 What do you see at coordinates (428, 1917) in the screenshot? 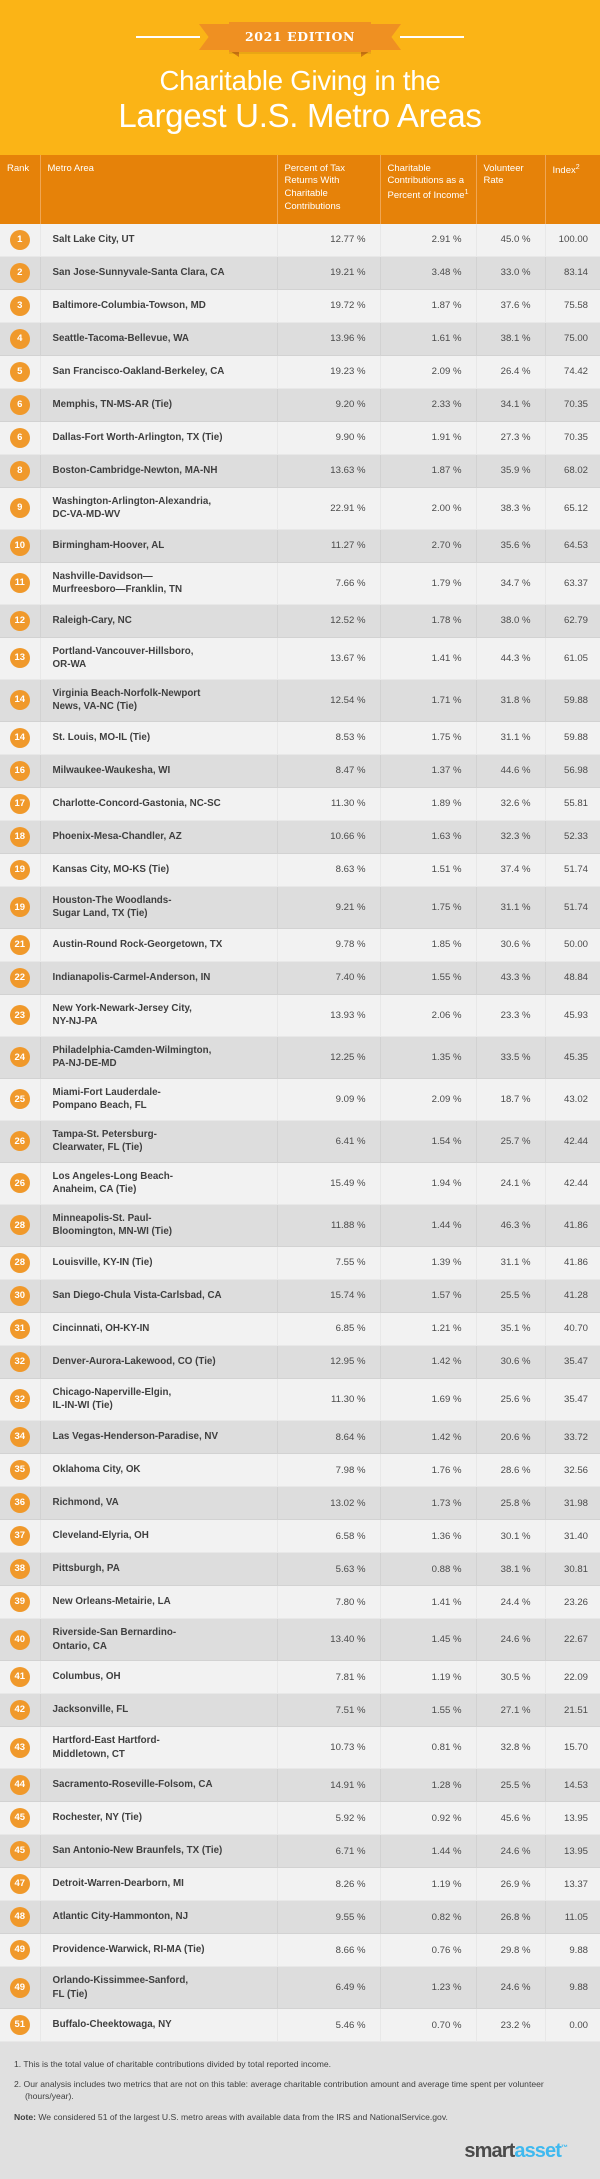
I see `cell-contributions-percent-income: 0.82 %` at bounding box center [428, 1917].